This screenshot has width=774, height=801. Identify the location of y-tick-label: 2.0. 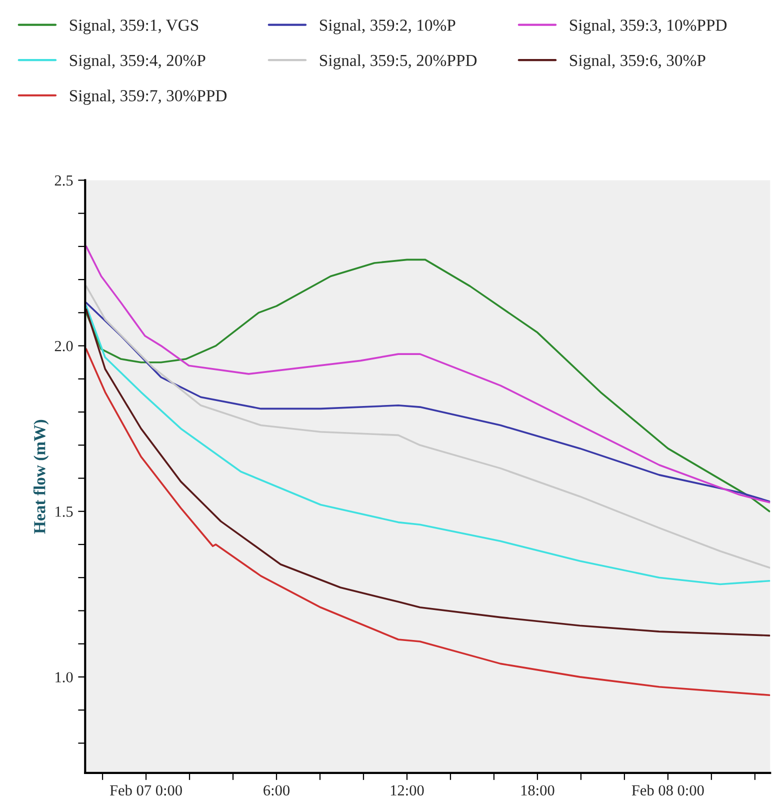
(63, 346).